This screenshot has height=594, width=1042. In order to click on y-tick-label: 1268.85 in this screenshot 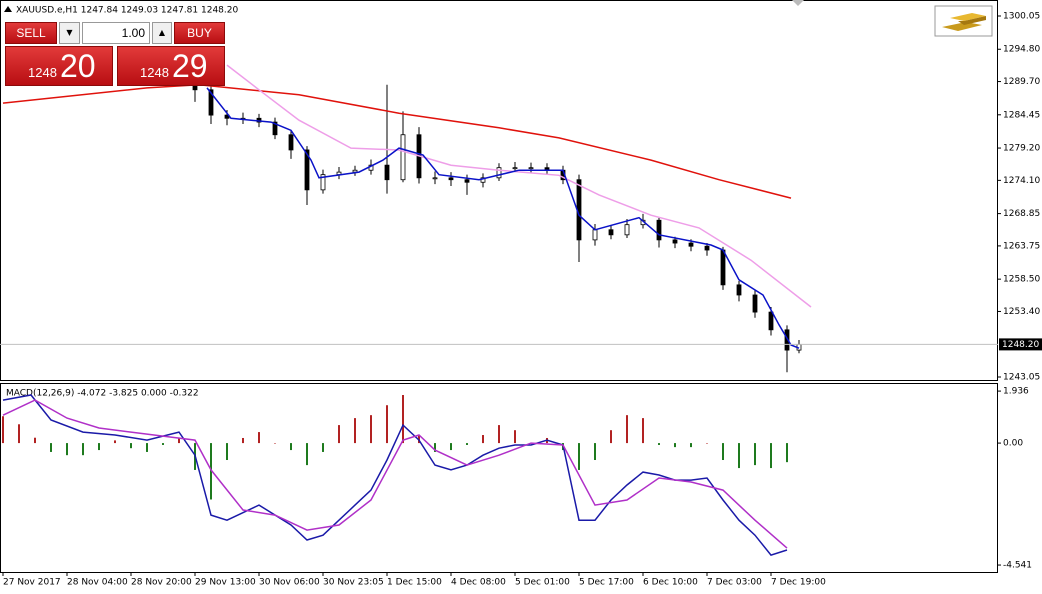, I will do `click(1021, 214)`.